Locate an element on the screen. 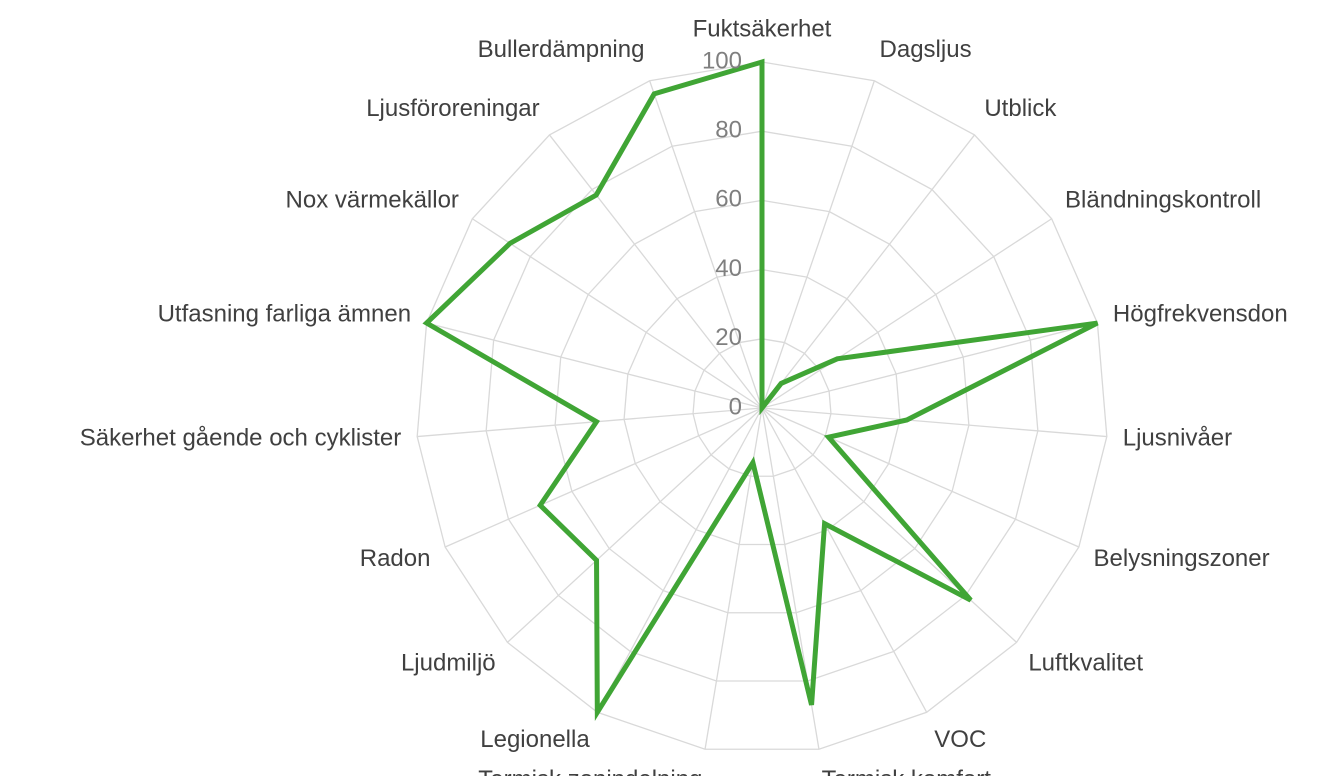 This screenshot has height=776, width=1327. y-tick-label: 80 is located at coordinates (728, 130).